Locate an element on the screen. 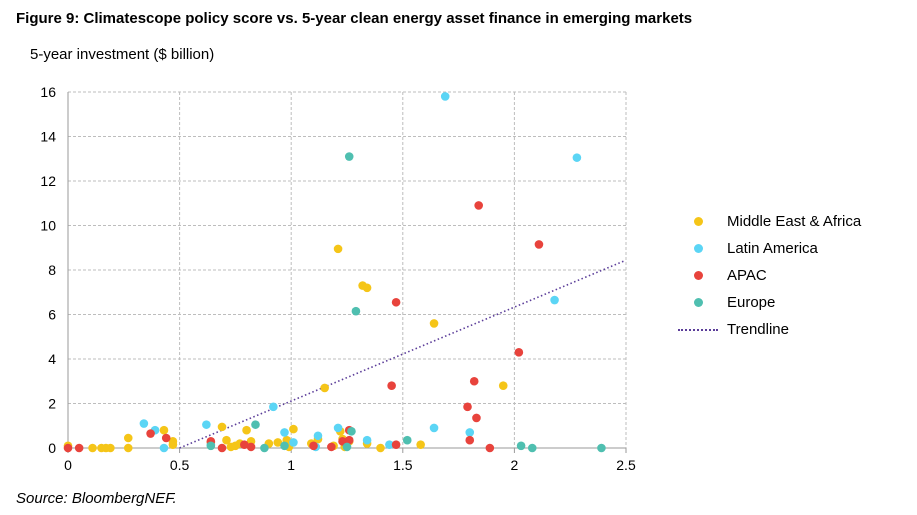  legend-item-latam: Latin America is located at coordinates (769, 248).